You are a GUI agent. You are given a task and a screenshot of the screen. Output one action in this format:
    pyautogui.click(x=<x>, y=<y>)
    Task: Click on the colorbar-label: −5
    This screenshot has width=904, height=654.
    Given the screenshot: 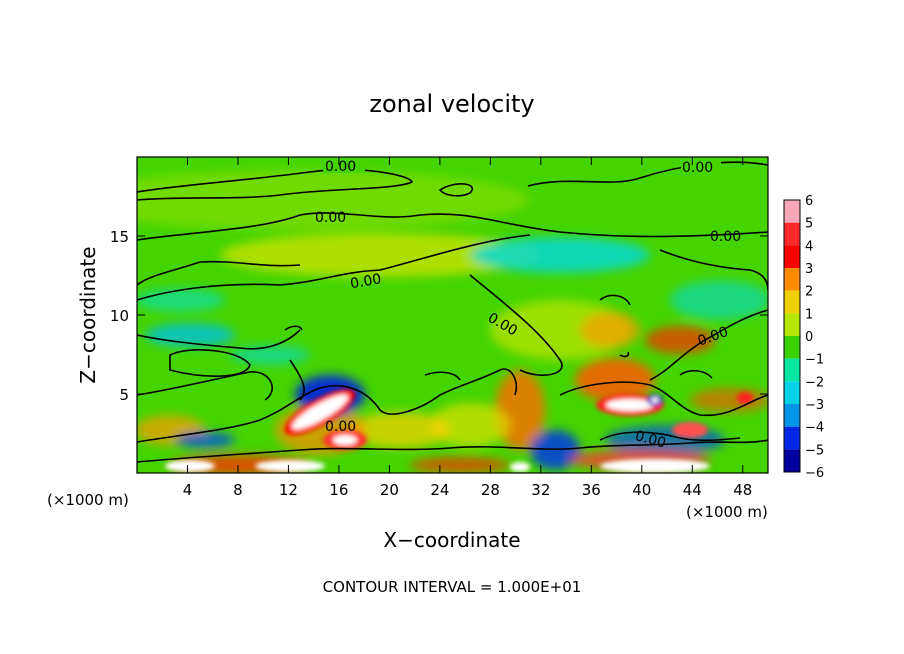 What is the action you would take?
    pyautogui.click(x=814, y=450)
    